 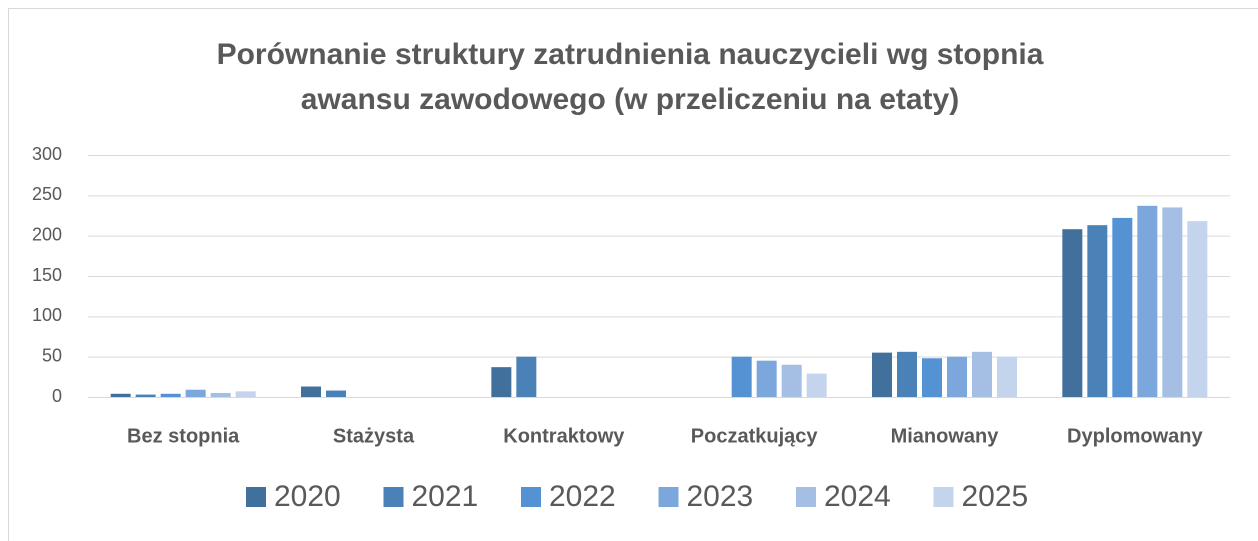 I want to click on y-tick-label: 250, so click(x=47, y=194).